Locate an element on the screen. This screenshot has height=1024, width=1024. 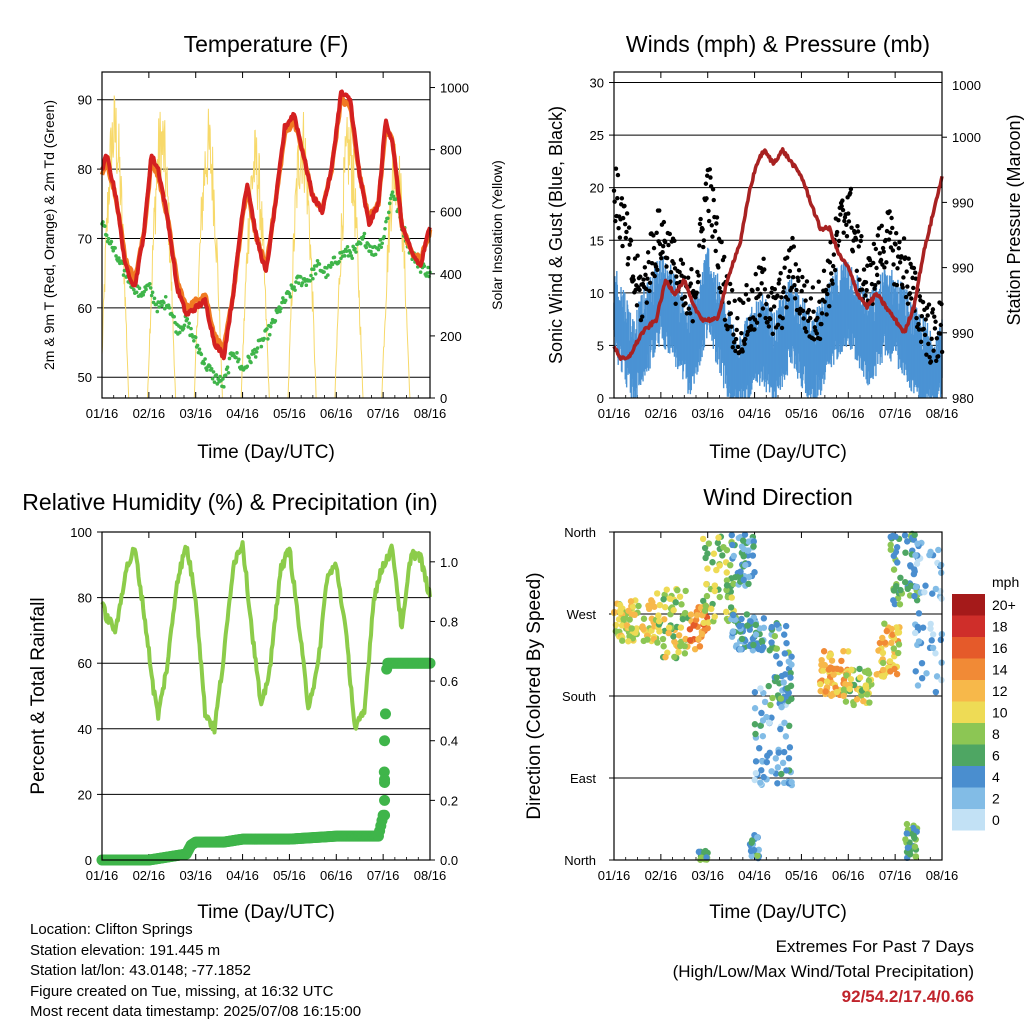
panel-title: Wind Direction is located at coordinates (778, 497).